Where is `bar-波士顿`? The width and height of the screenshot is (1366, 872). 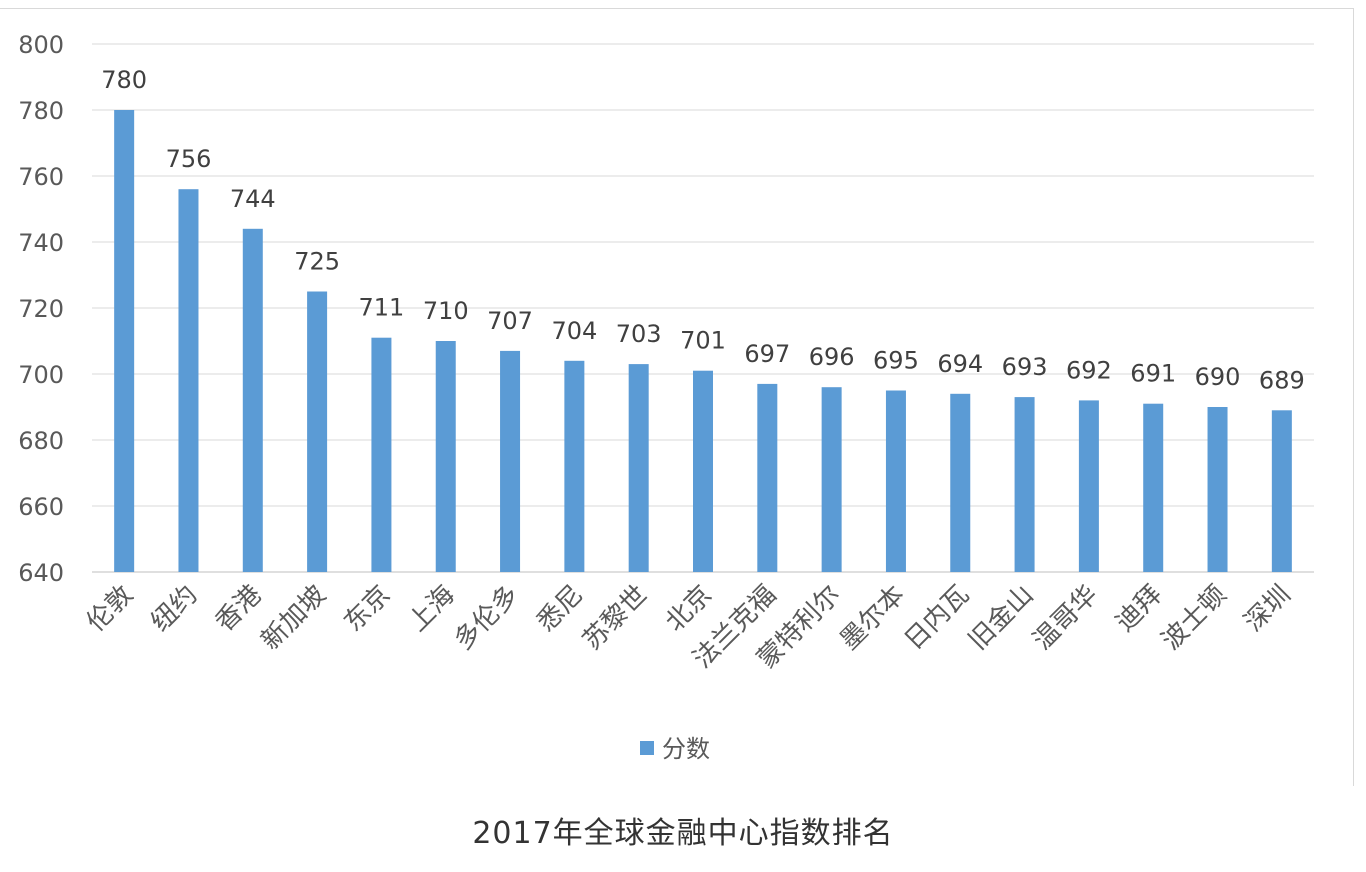
bar-波士顿 is located at coordinates (1217, 489).